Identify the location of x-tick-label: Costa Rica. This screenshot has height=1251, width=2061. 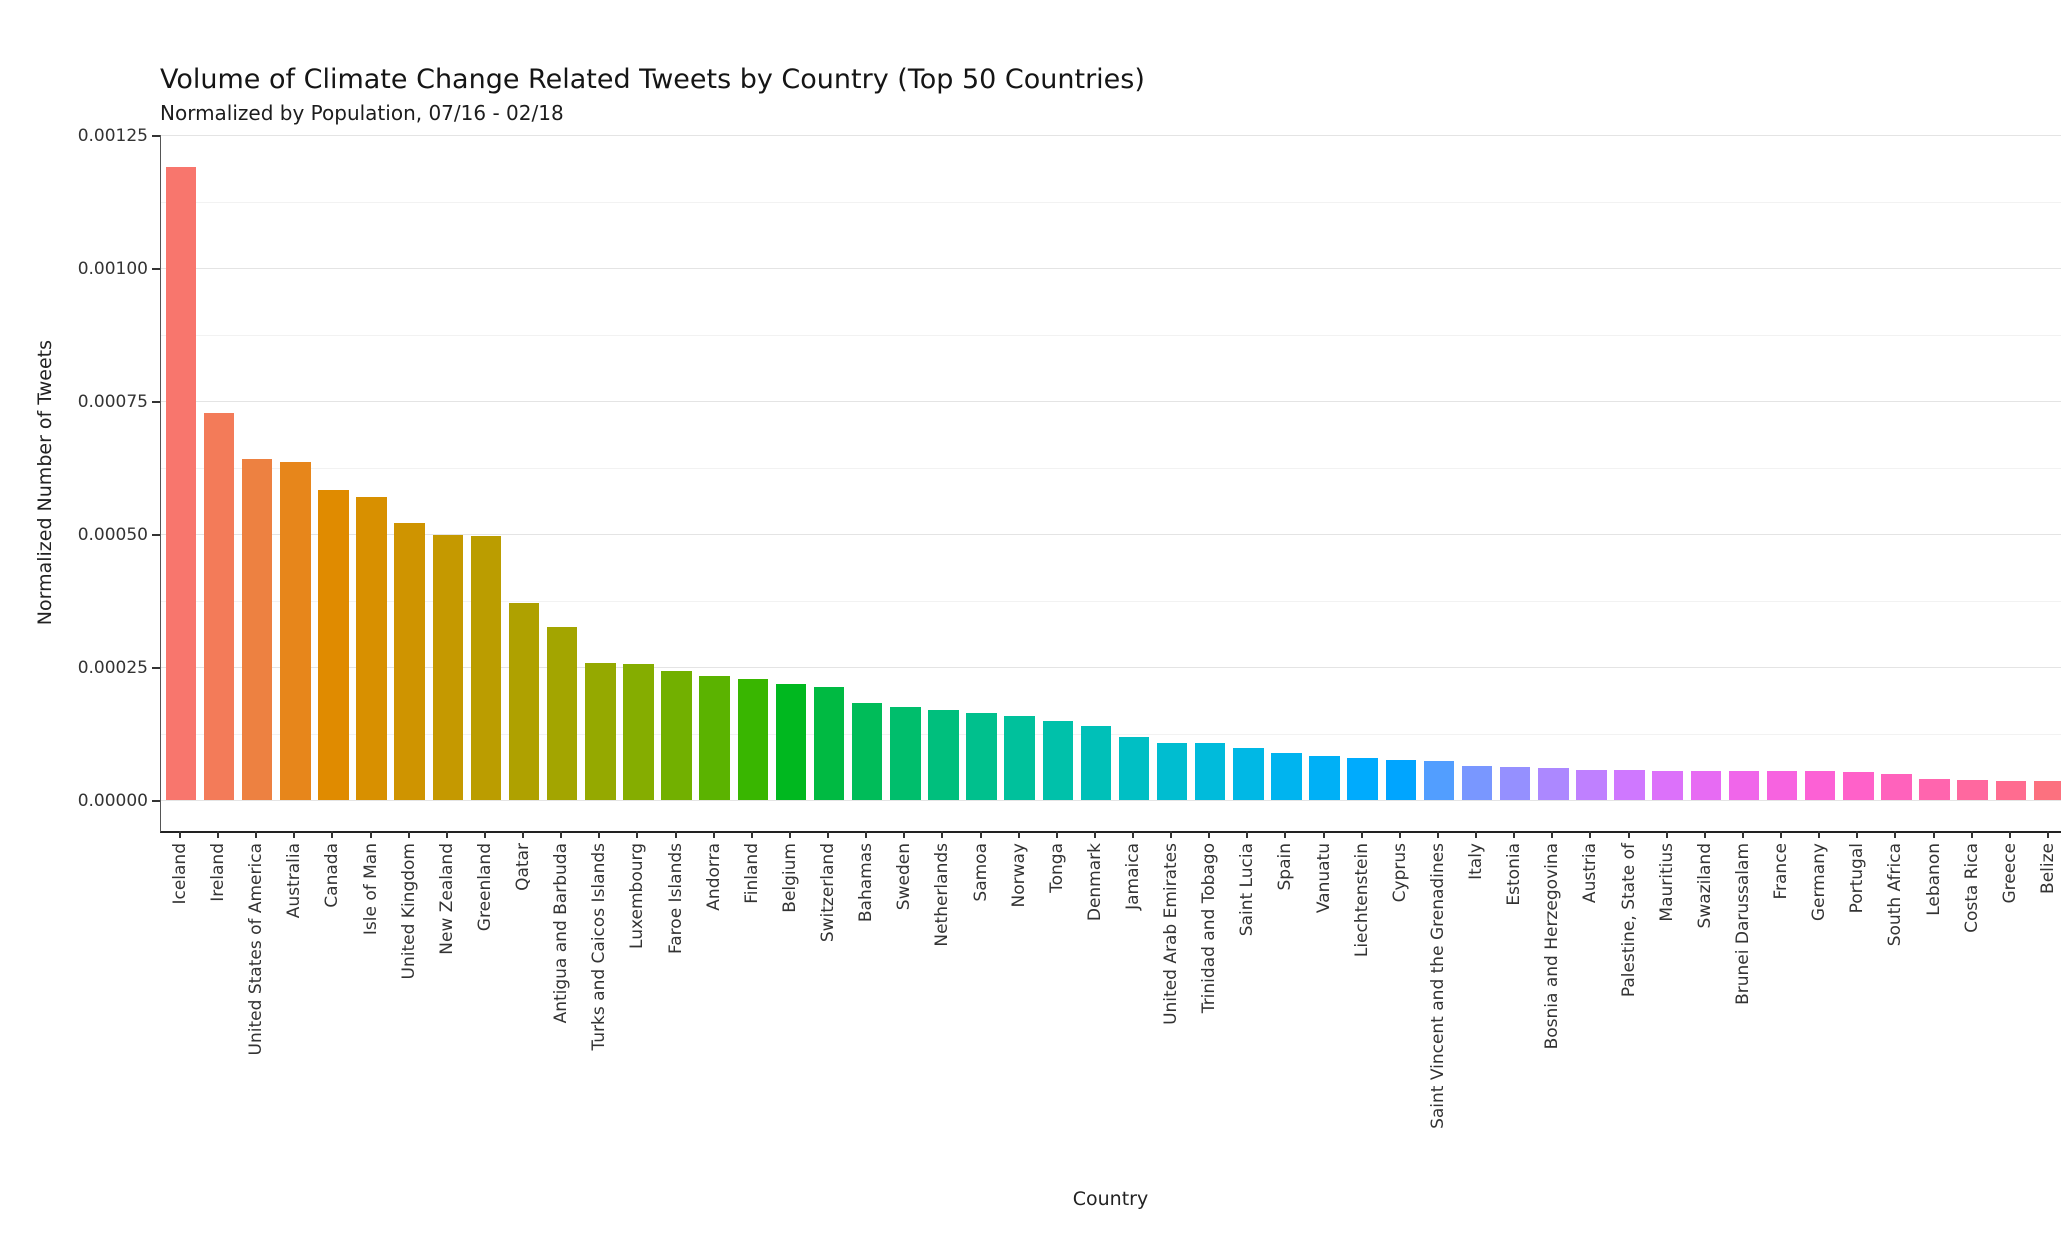
(1971, 888).